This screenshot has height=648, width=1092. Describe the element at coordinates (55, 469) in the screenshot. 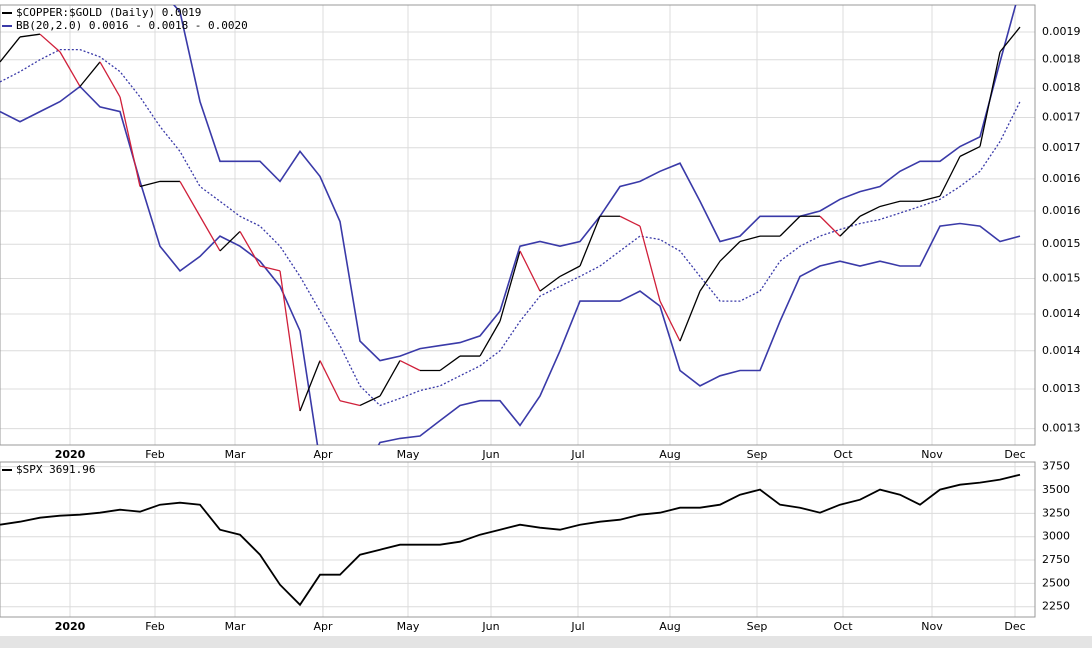

I see `legend-label: $SPX 3691.96` at that location.